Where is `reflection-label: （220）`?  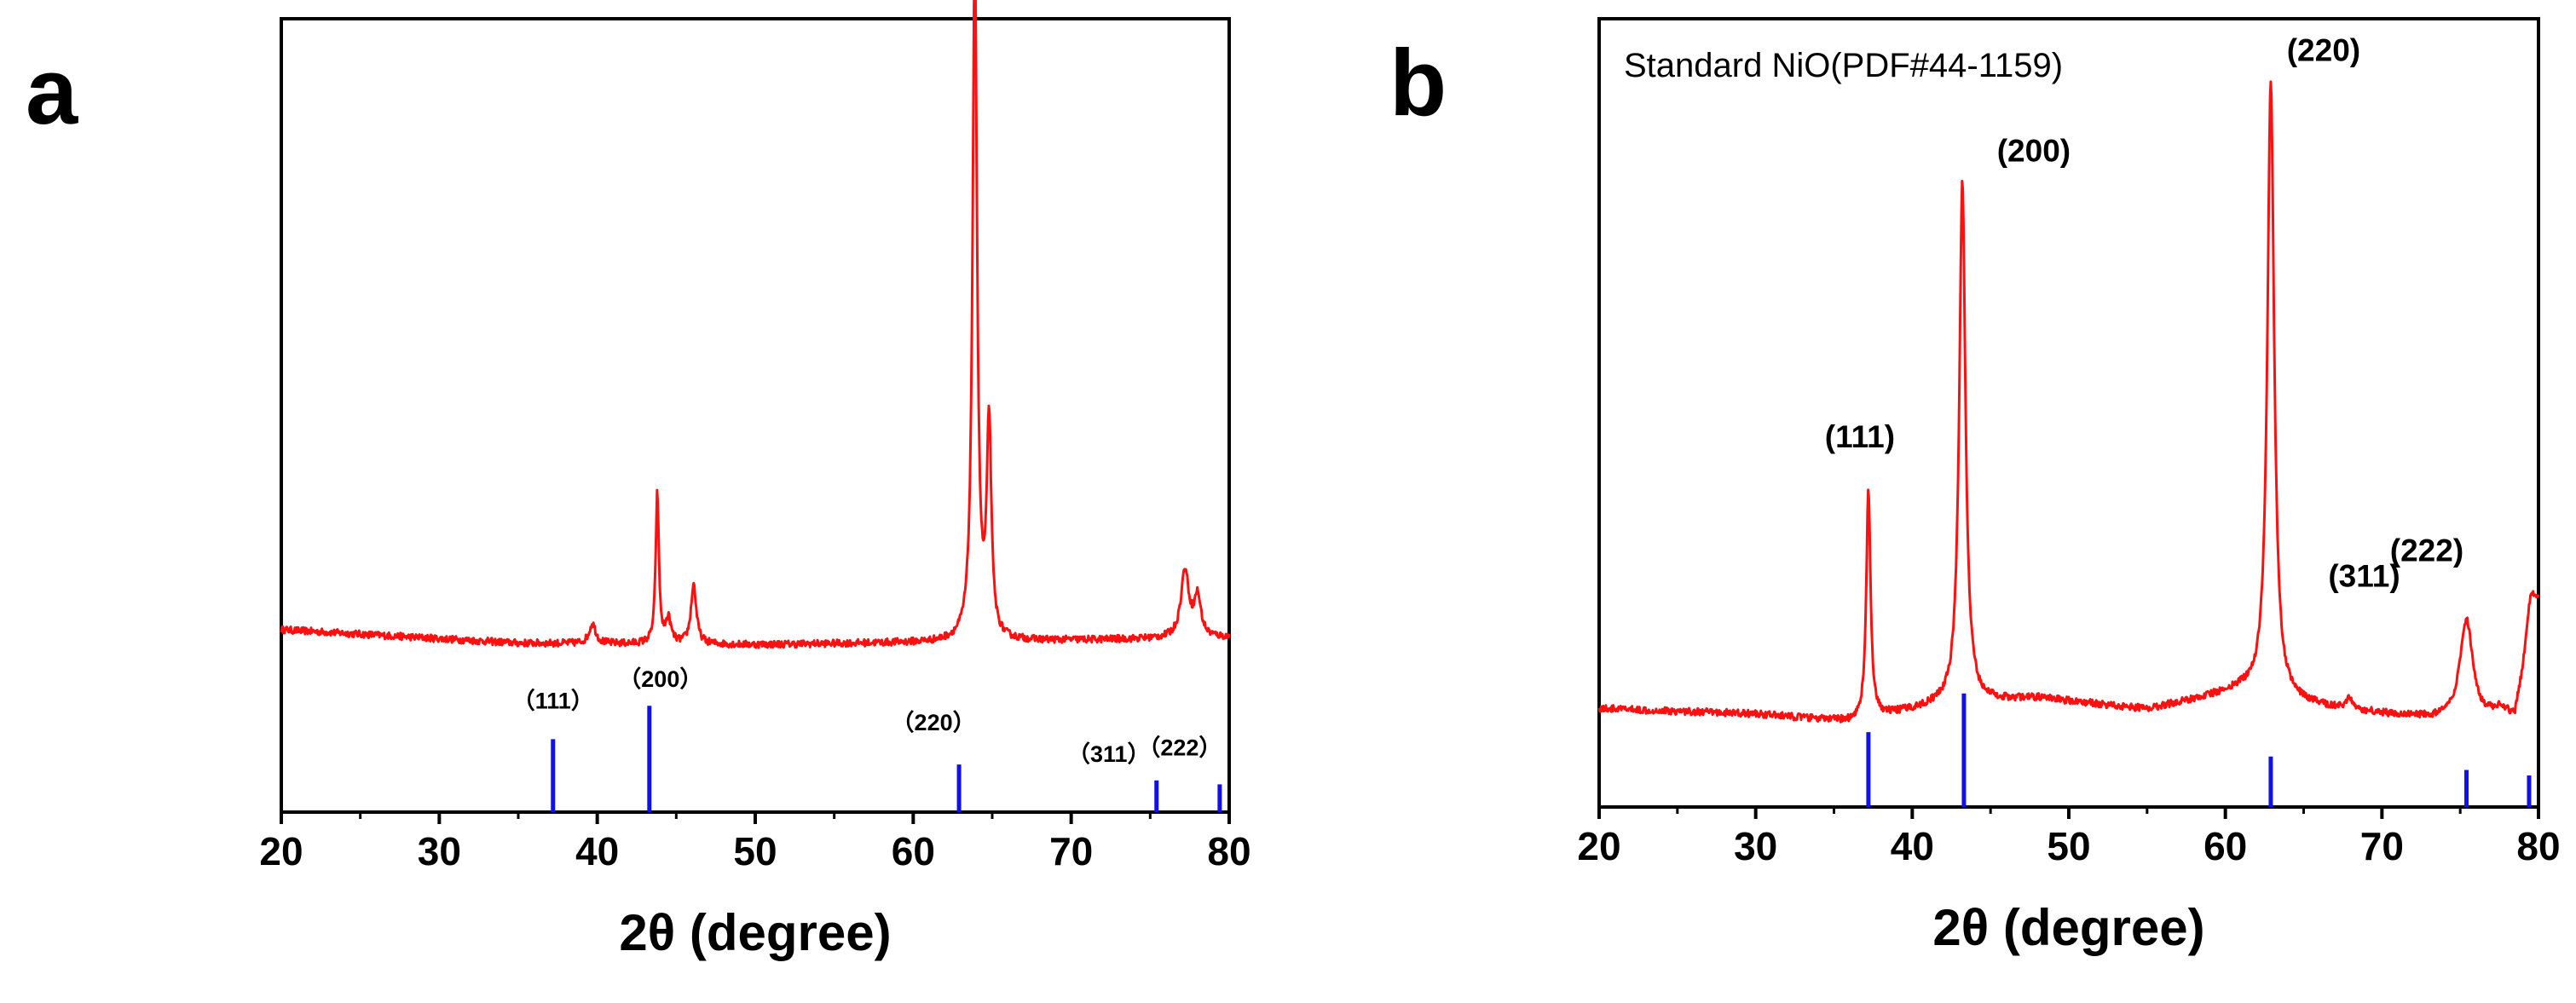 reflection-label: （220） is located at coordinates (934, 722).